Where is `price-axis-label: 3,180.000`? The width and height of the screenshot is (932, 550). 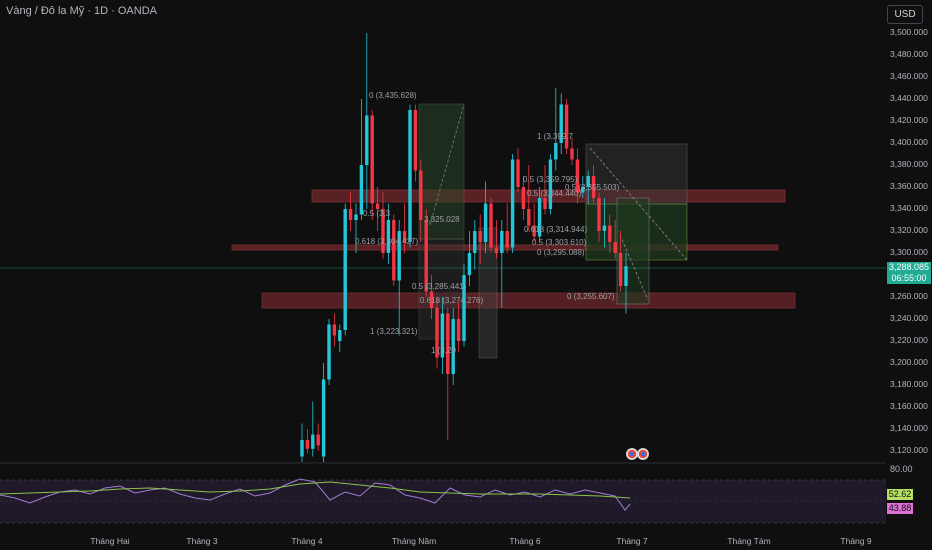
price-axis-label: 3,180.000 is located at coordinates (909, 384).